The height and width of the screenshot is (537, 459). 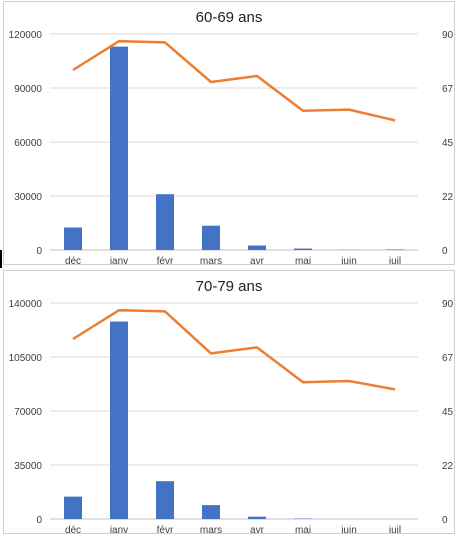 What do you see at coordinates (26, 358) in the screenshot?
I see `y-left-tick-label: 105000` at bounding box center [26, 358].